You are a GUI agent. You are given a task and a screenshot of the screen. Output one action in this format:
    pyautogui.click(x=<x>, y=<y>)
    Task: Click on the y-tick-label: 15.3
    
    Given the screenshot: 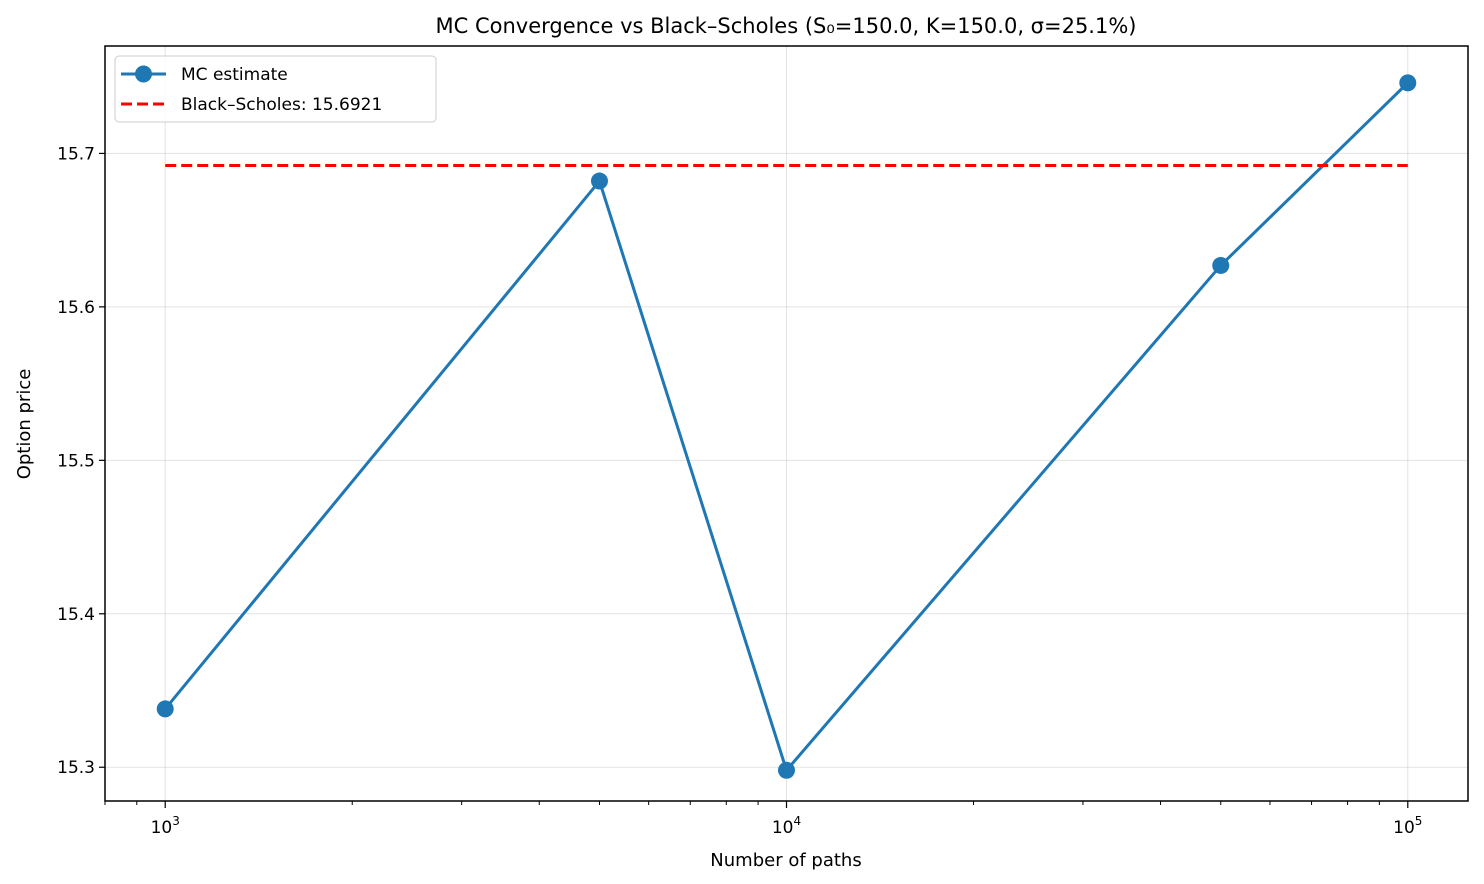 What is the action you would take?
    pyautogui.click(x=76, y=768)
    